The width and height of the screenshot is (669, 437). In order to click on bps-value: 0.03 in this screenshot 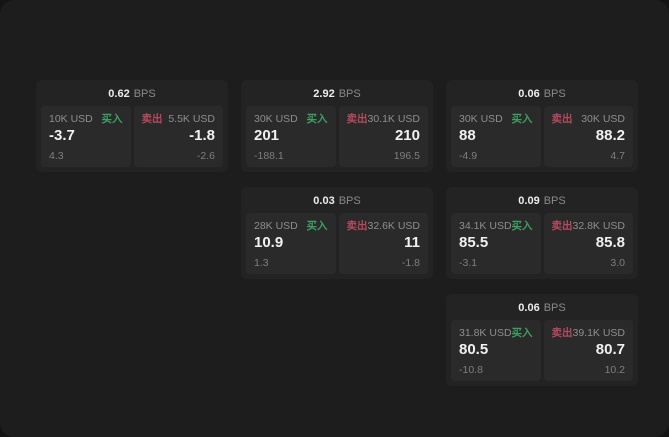, I will do `click(324, 200)`.